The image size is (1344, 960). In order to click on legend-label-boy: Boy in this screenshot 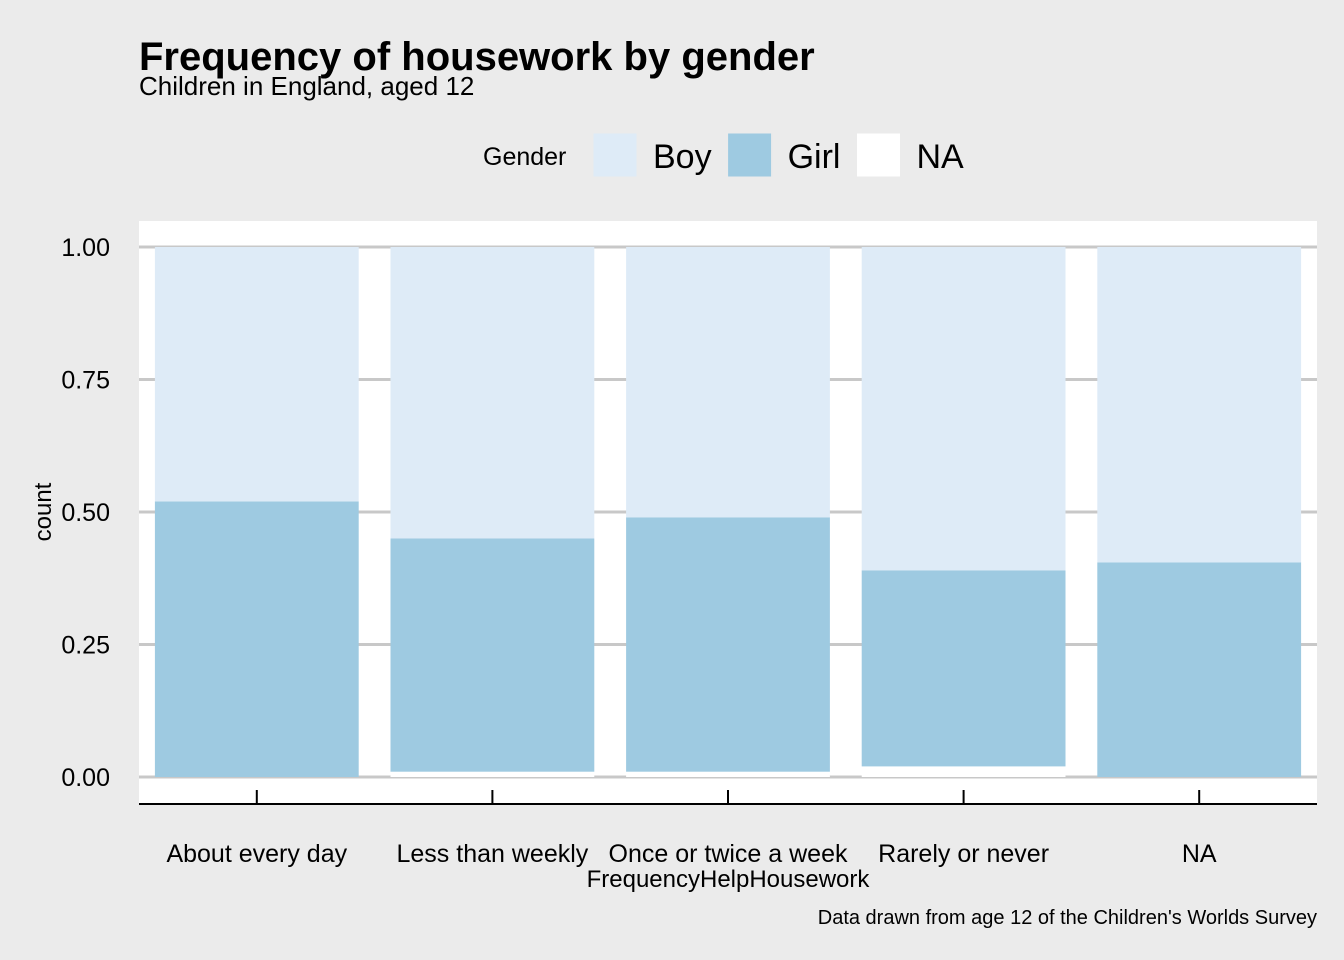, I will do `click(682, 157)`.